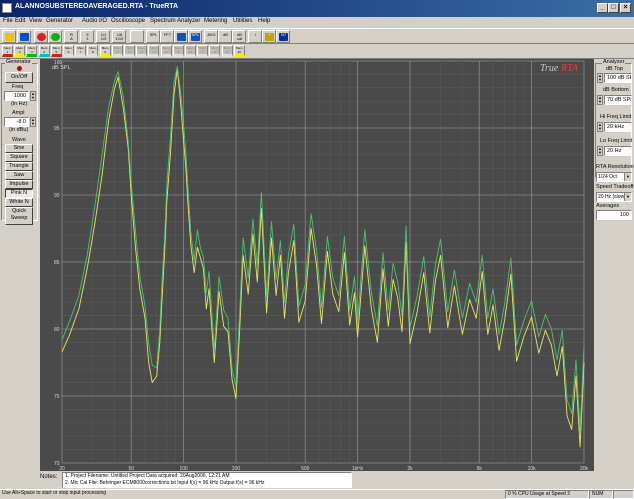 The height and width of the screenshot is (499, 634). What do you see at coordinates (19, 157) in the screenshot?
I see `wave-square-button: Square` at bounding box center [19, 157].